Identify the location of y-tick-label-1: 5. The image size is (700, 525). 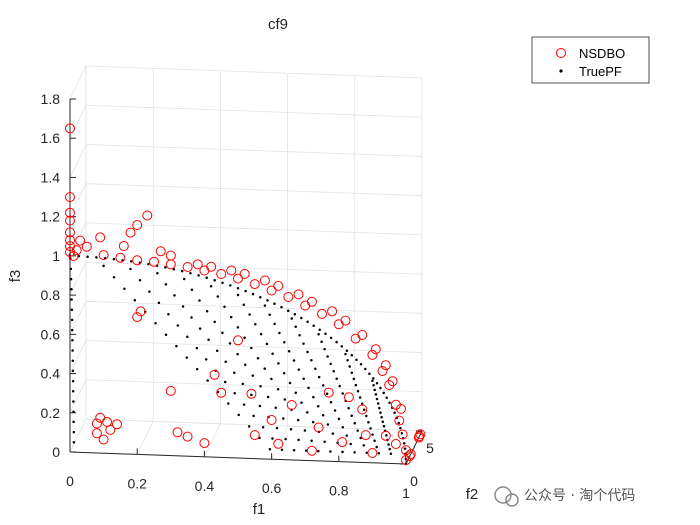
(430, 448).